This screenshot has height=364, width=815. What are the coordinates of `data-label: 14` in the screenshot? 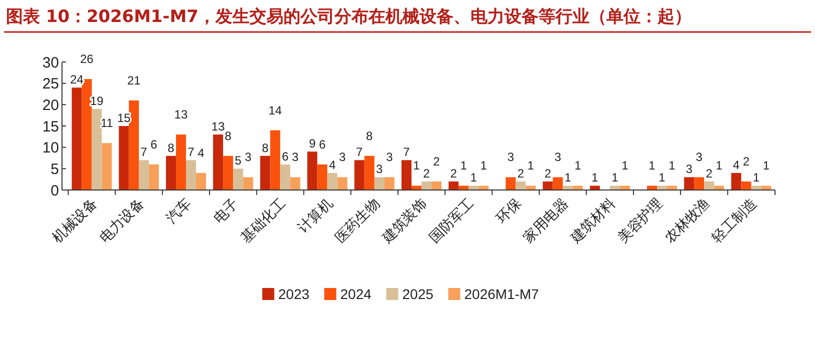 It's located at (275, 110).